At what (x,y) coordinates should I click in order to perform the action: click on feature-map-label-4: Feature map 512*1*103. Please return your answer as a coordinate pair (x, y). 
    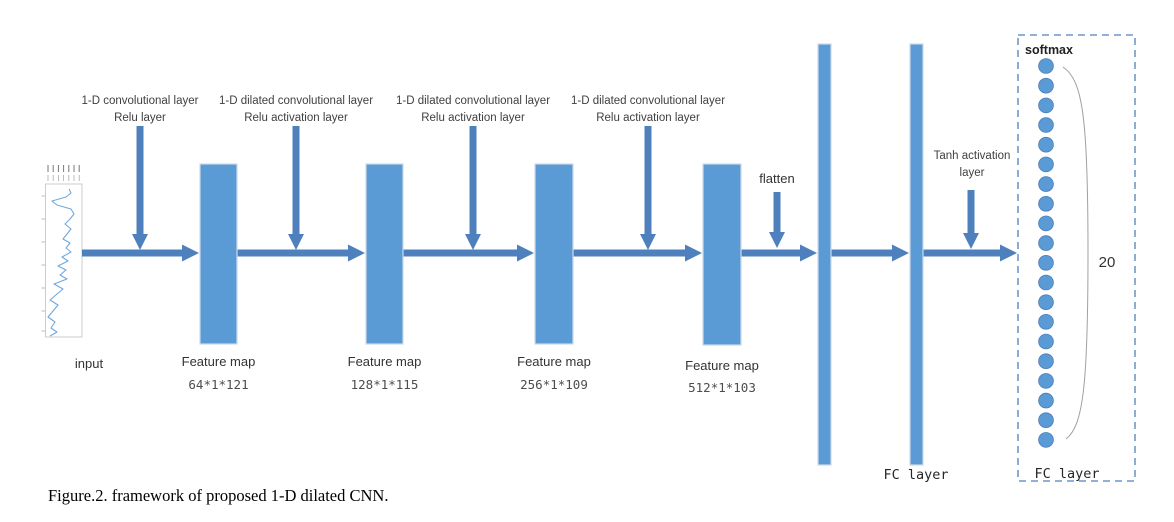
    Looking at the image, I should click on (722, 376).